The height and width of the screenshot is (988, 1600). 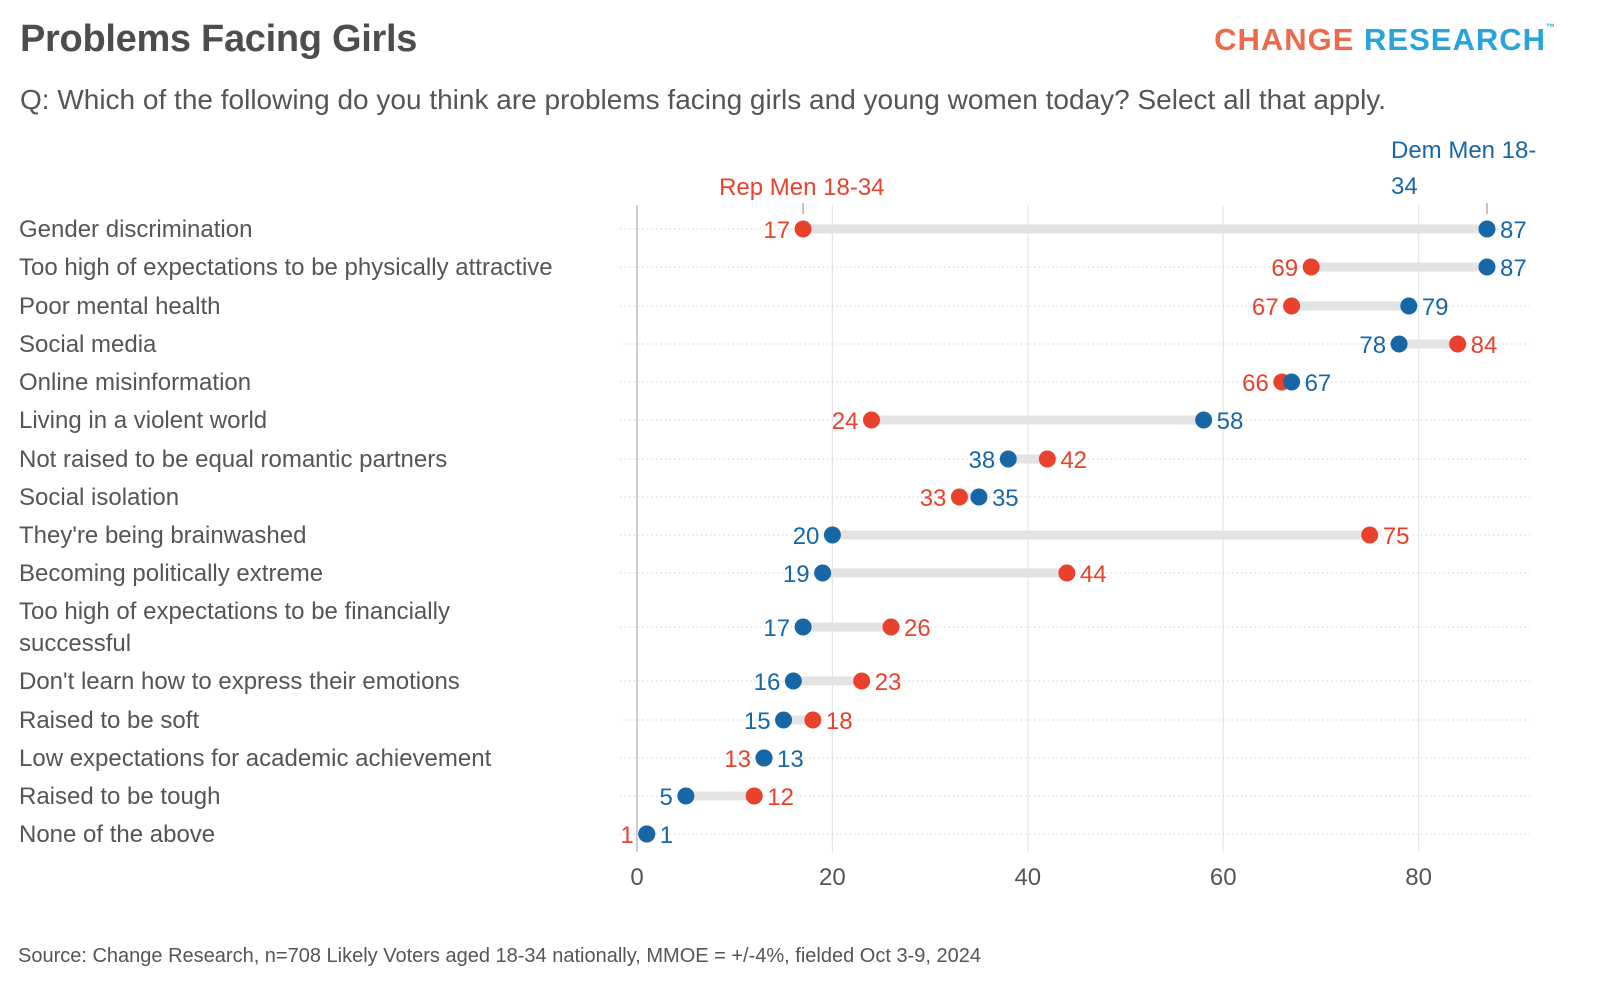 I want to click on category-label: Poor mental health, so click(x=119, y=306).